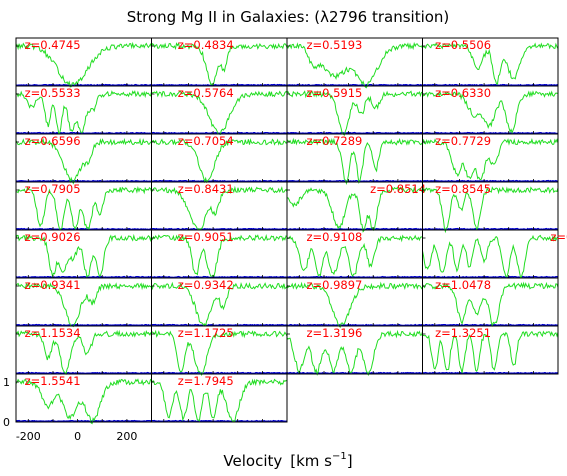 The image size is (567, 476). I want to click on redshift-label: z=1.7945, so click(206, 381).